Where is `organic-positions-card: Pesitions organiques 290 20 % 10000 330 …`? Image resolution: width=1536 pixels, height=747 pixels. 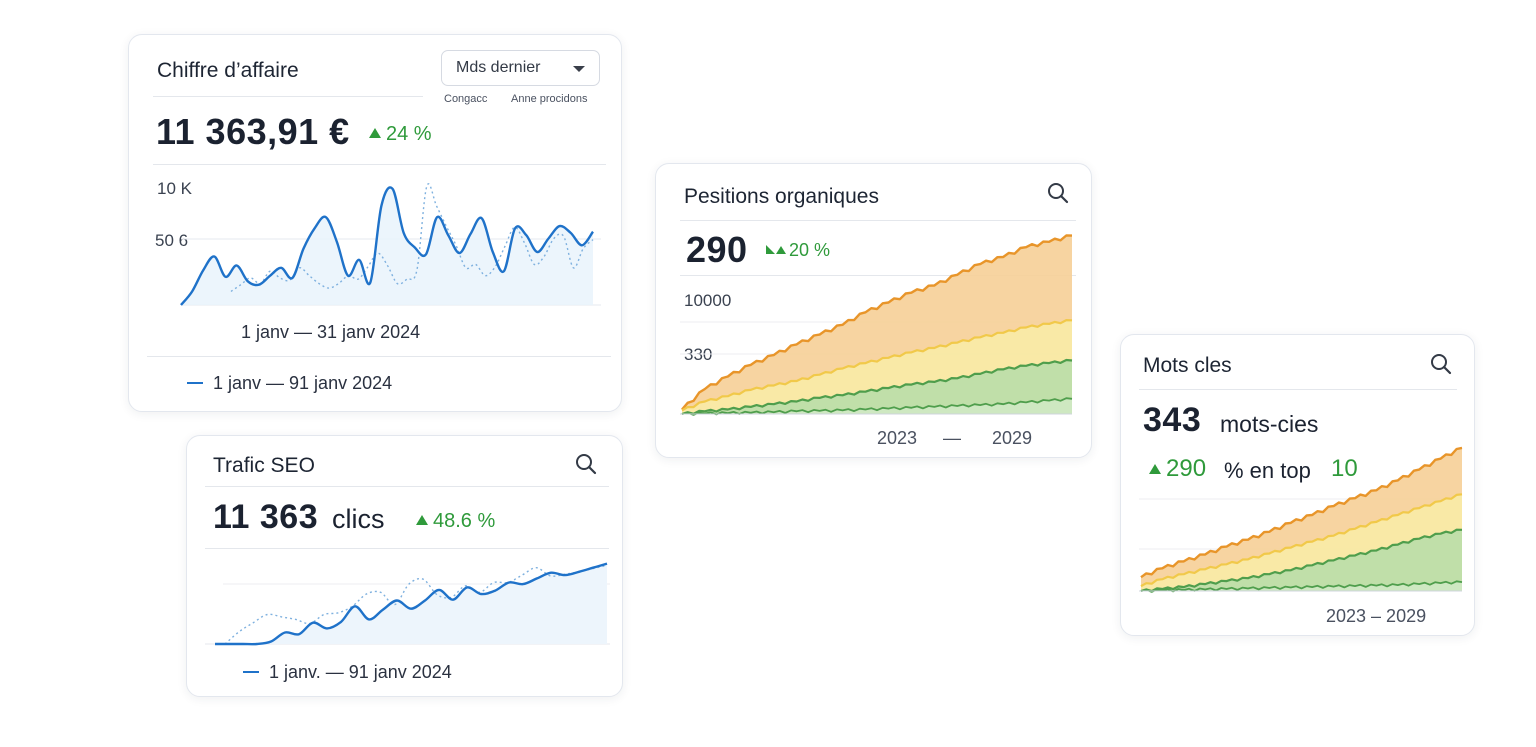
organic-positions-card: Pesitions organiques 290 20 % 10000 330 … is located at coordinates (873, 310).